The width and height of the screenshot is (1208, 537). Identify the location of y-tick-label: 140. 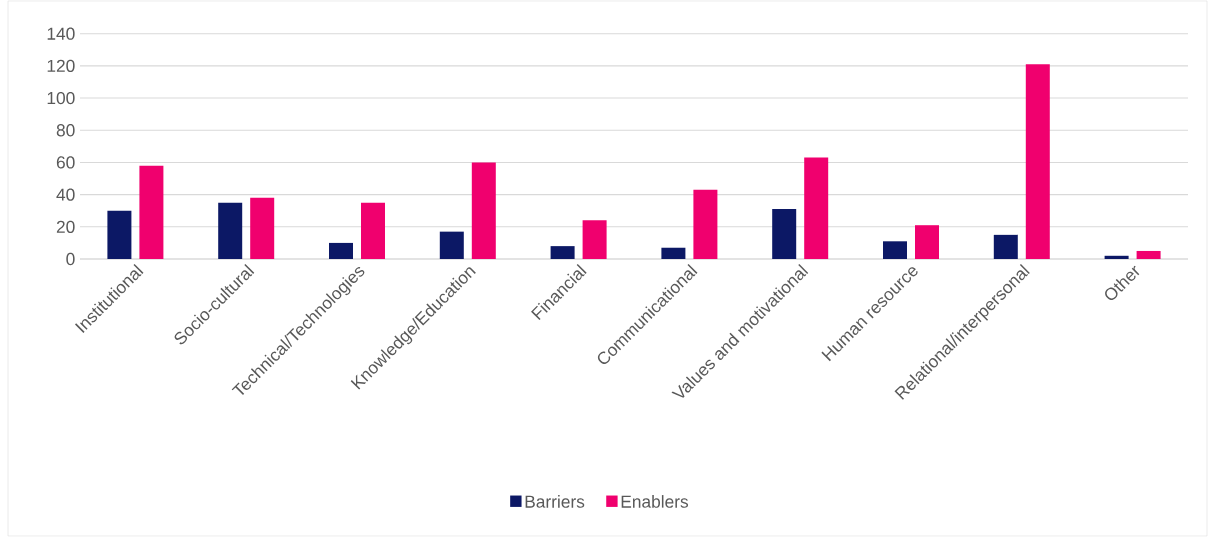
(61, 33).